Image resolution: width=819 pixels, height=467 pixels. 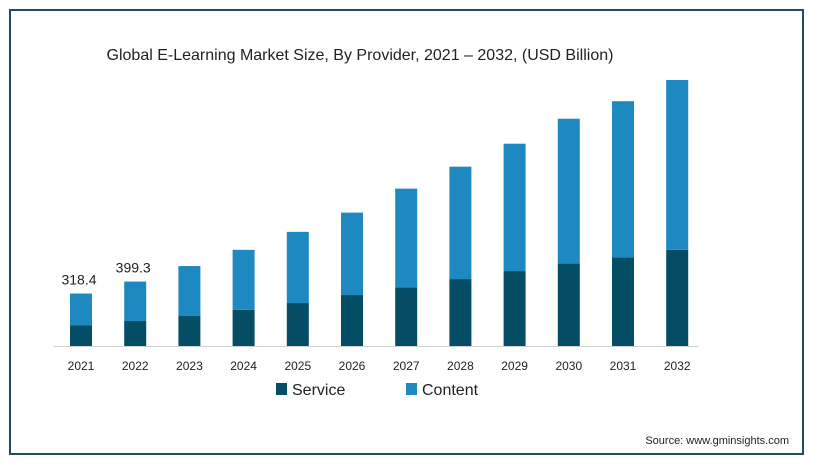 What do you see at coordinates (297, 366) in the screenshot?
I see `x-tick-label-2025: 2025` at bounding box center [297, 366].